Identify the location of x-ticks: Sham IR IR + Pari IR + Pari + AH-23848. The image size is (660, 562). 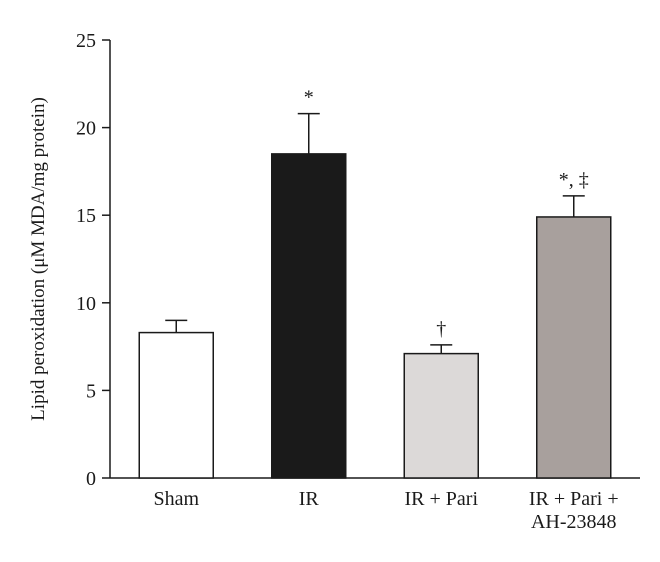
(385, 510).